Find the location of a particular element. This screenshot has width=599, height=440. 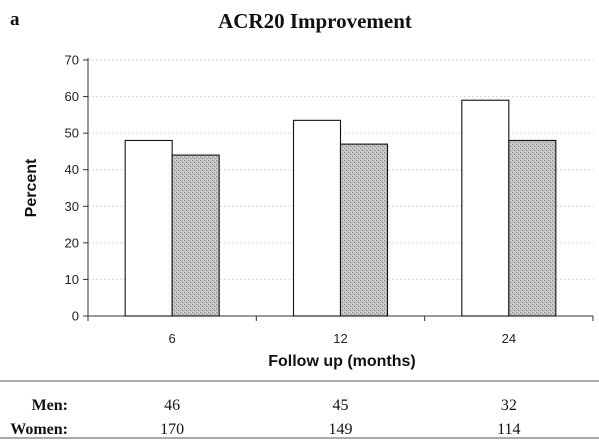

y-tick-label: 60 is located at coordinates (72, 96).